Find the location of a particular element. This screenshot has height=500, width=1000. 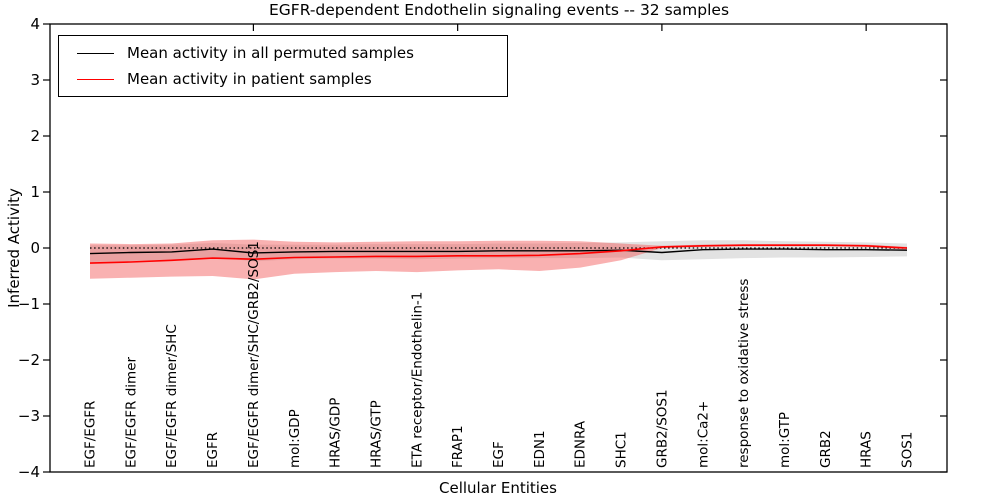

x-category-label: EDNRA is located at coordinates (581, 444).